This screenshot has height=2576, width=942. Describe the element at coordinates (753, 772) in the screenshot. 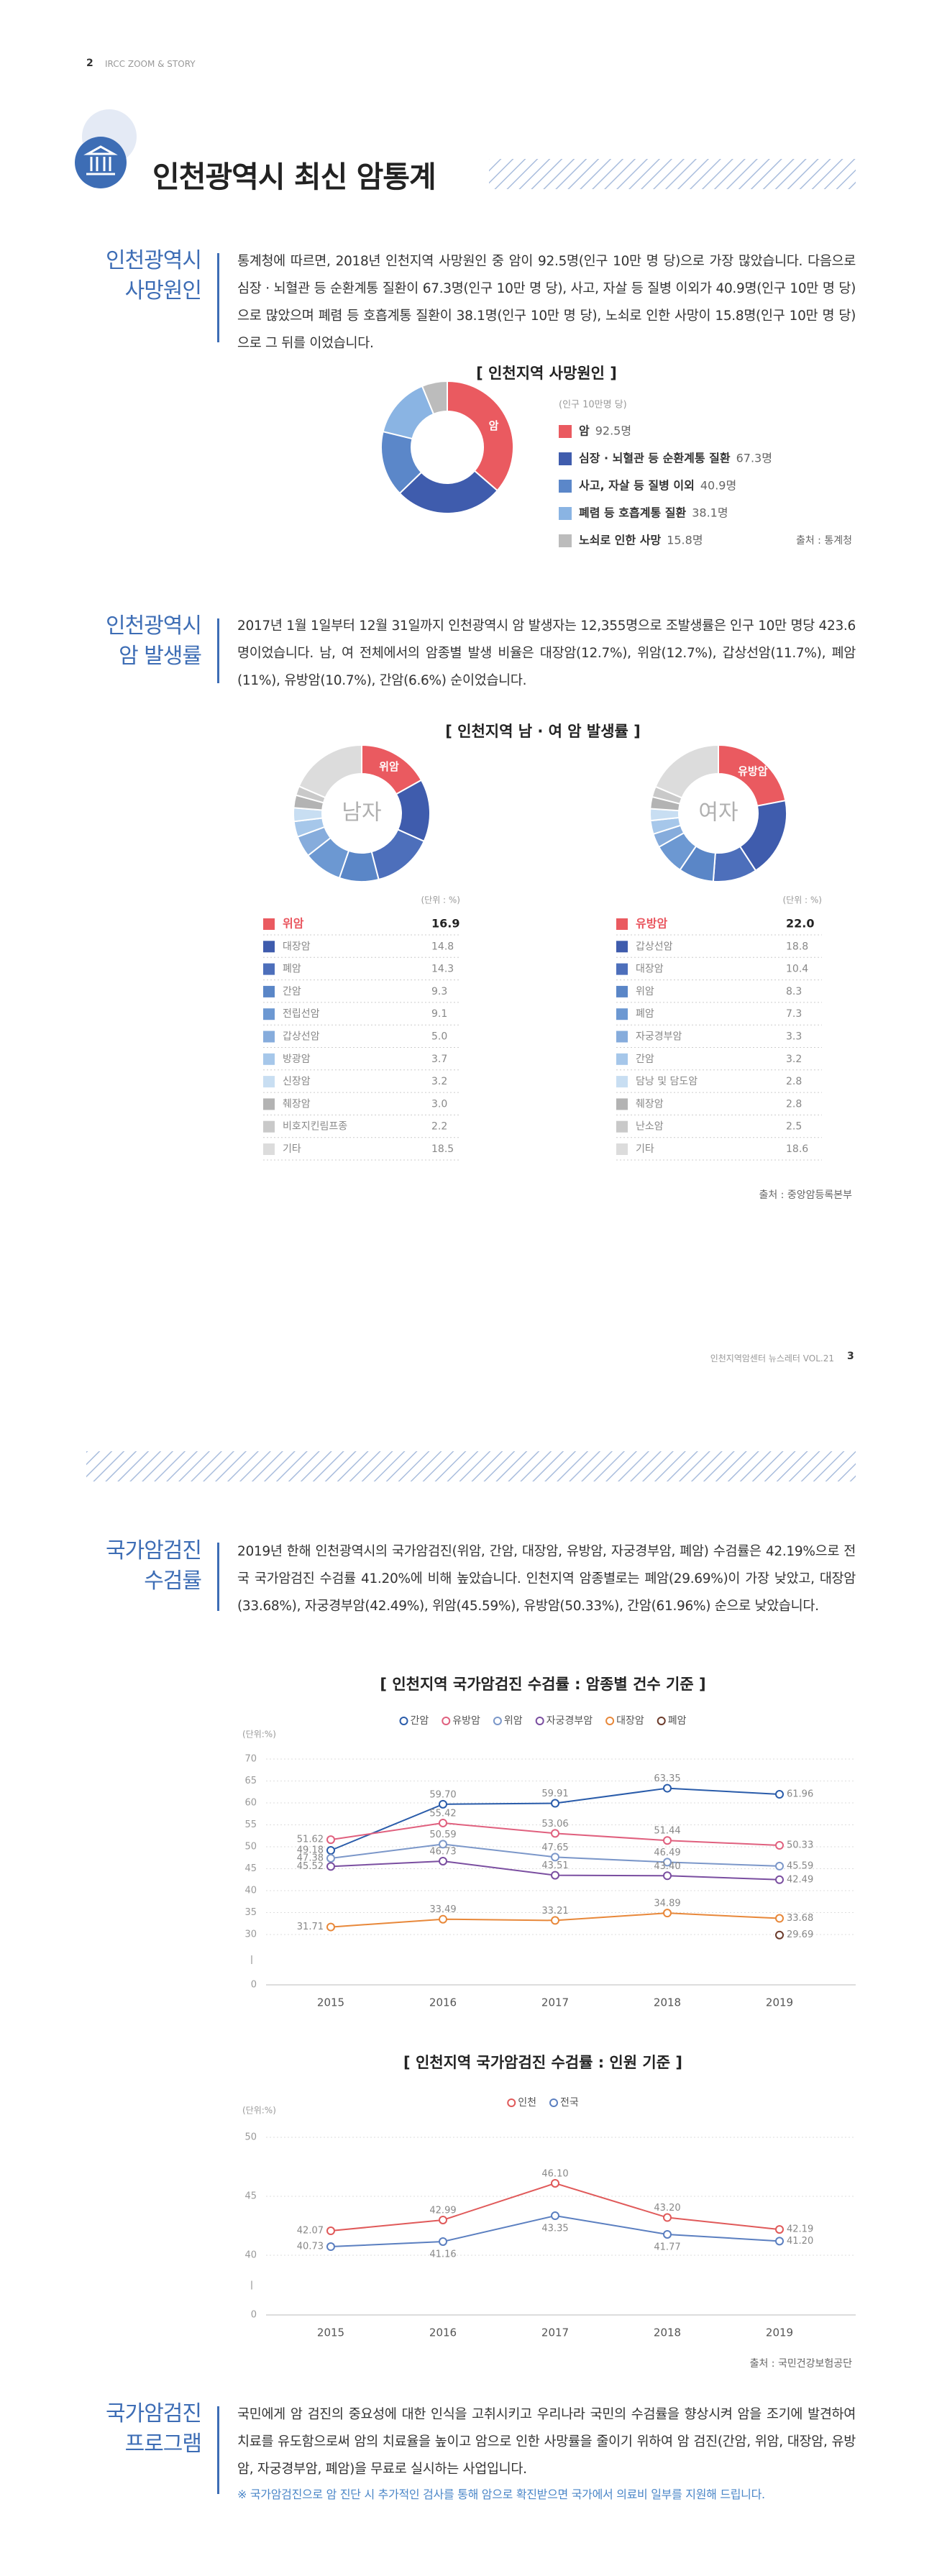

I see `slice-label: 유방암` at that location.